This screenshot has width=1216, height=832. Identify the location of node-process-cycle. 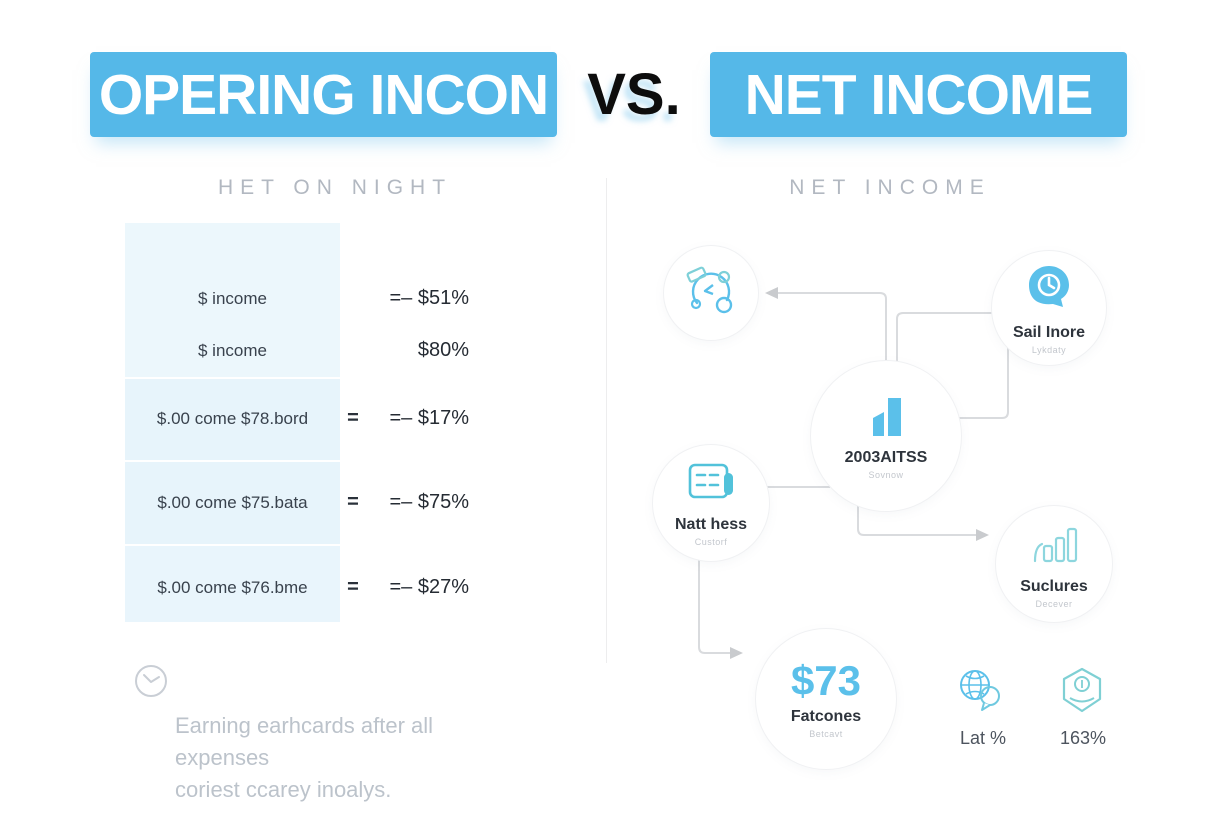
(711, 293).